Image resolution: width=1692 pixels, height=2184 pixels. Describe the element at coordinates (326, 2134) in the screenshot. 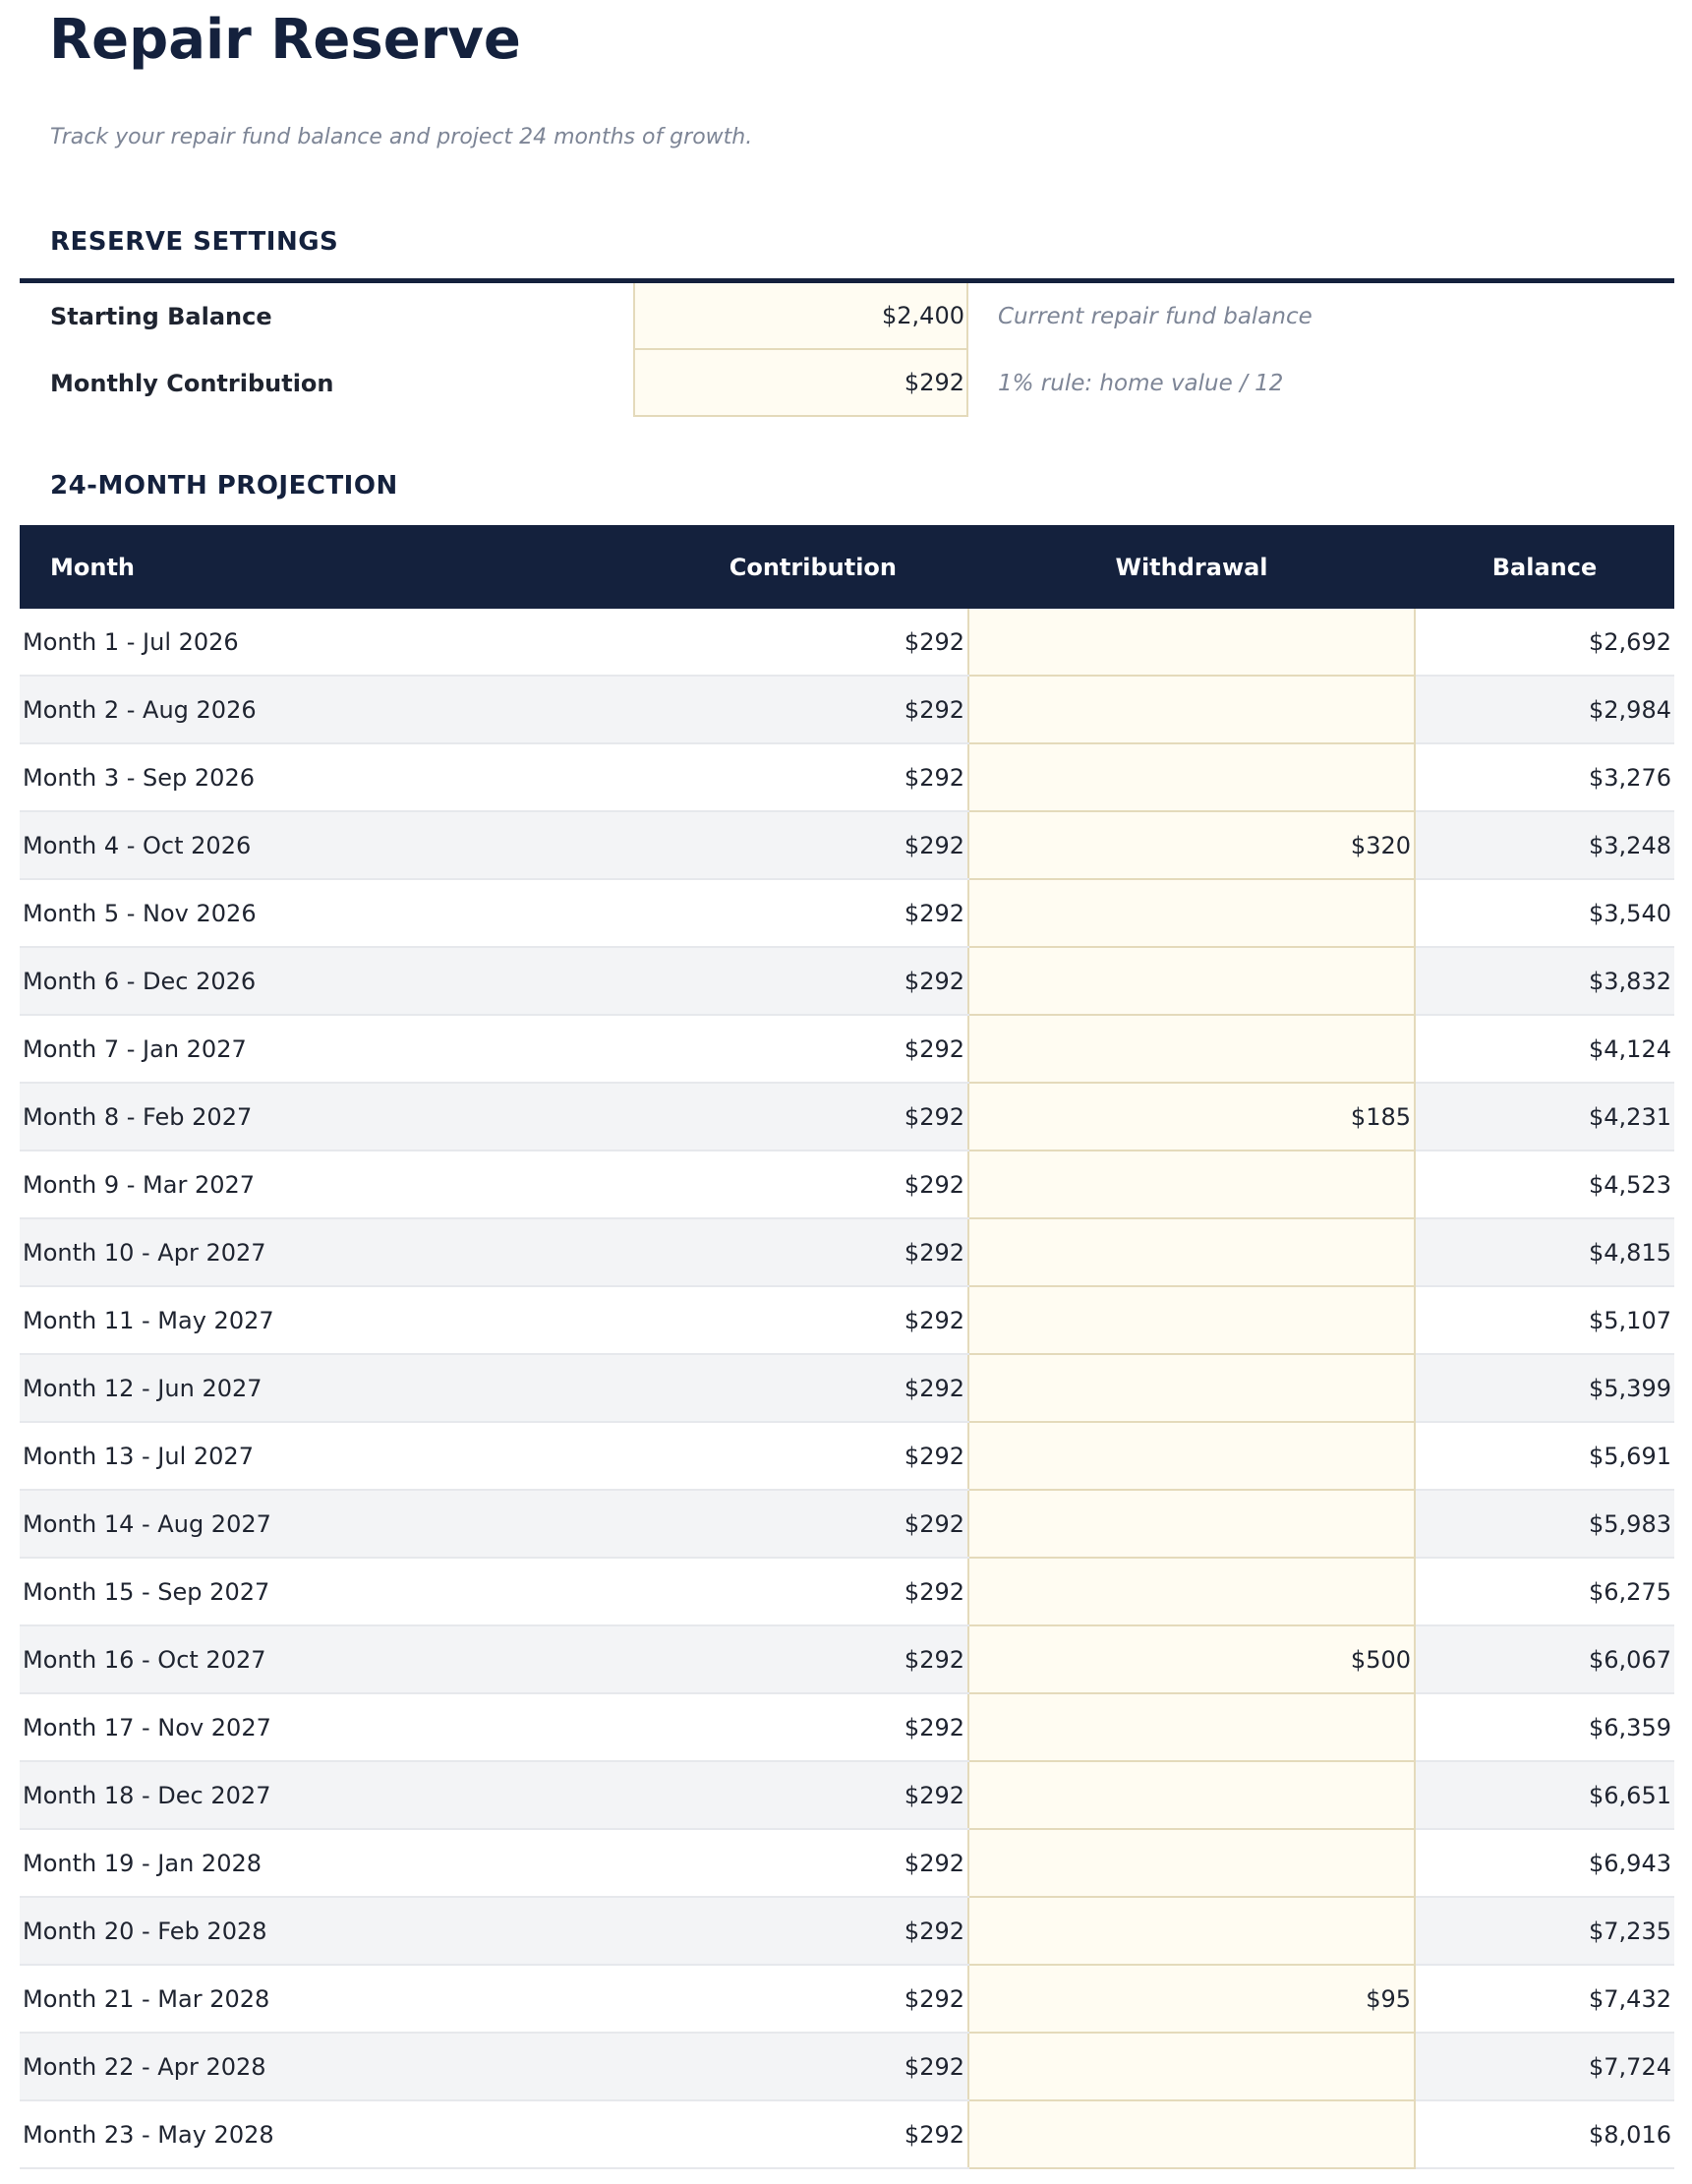

I see `month-cell: Month 23 - May 2028` at that location.